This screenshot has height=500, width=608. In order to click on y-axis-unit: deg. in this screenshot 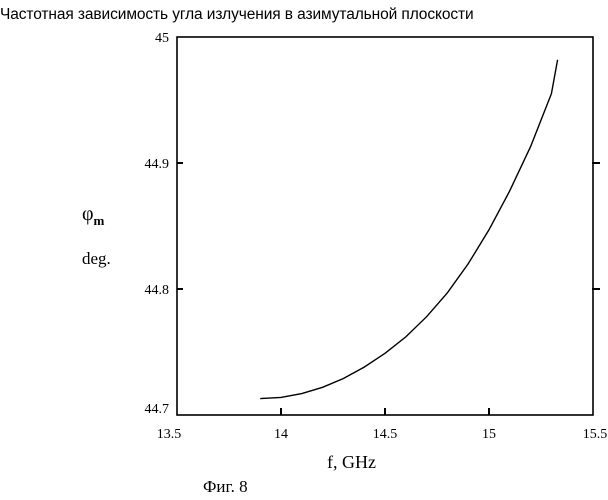, I will do `click(96, 258)`.